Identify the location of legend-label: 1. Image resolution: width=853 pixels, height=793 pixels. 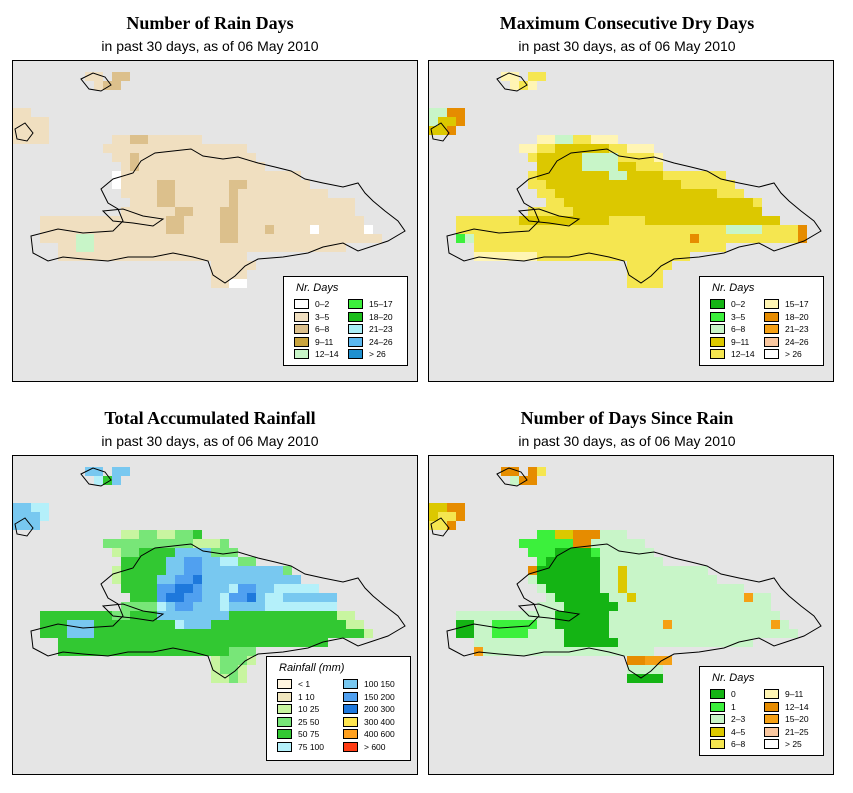
(733, 706).